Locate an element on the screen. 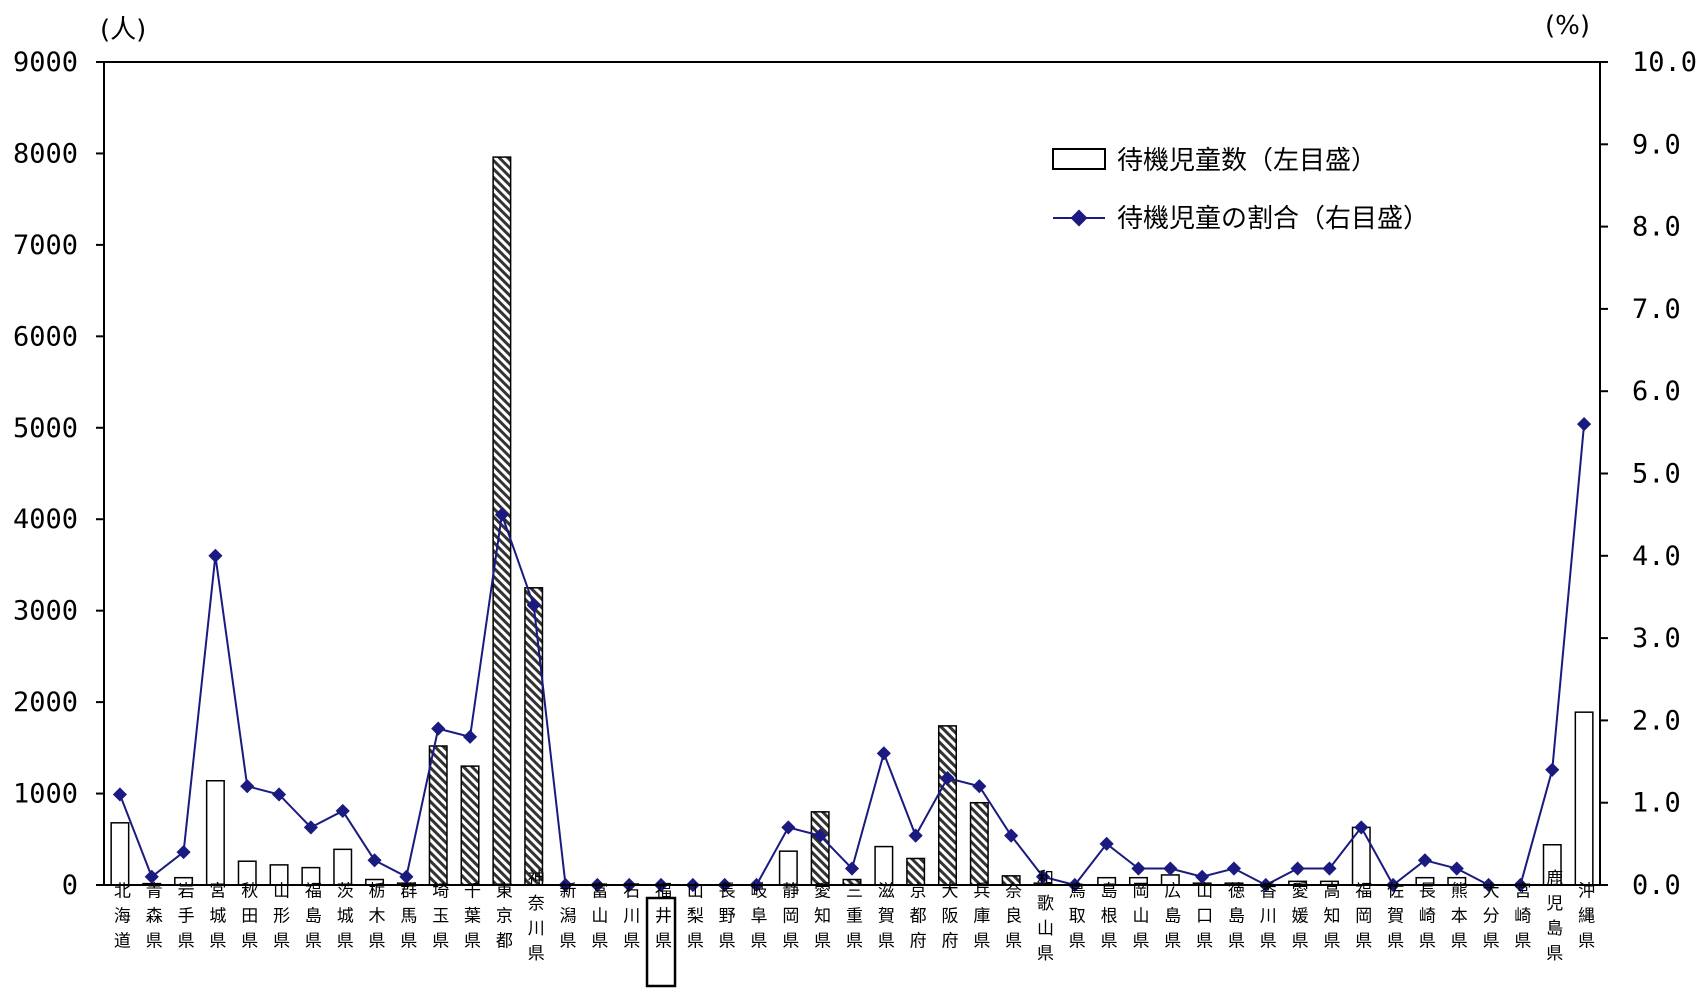 This screenshot has width=1698, height=996. y-right-tick-label: 8.0 is located at coordinates (1656, 227).